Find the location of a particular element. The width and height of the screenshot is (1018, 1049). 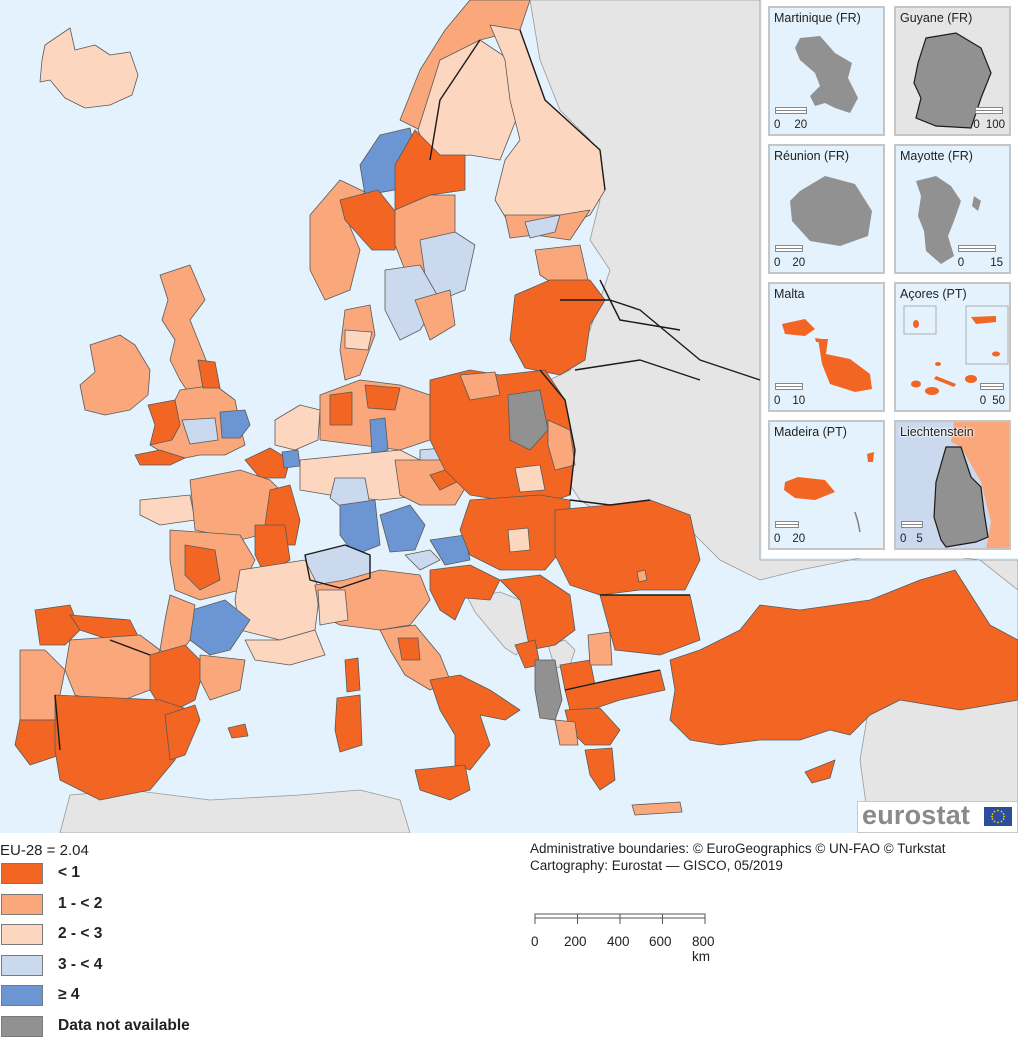

region-latvia-lithuania is located at coordinates (557, 327).